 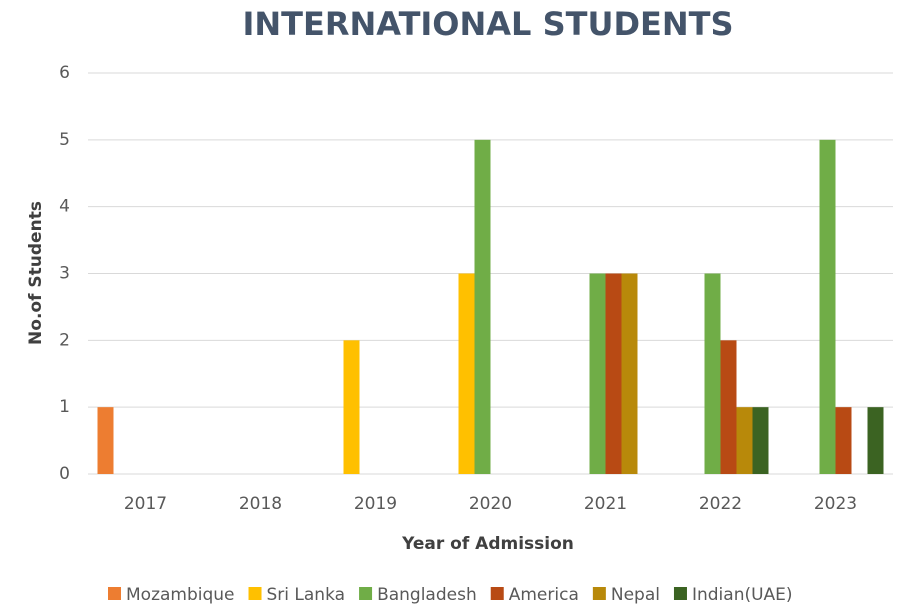 What do you see at coordinates (742, 595) in the screenshot?
I see `legend-label: Indian(UAE)` at bounding box center [742, 595].